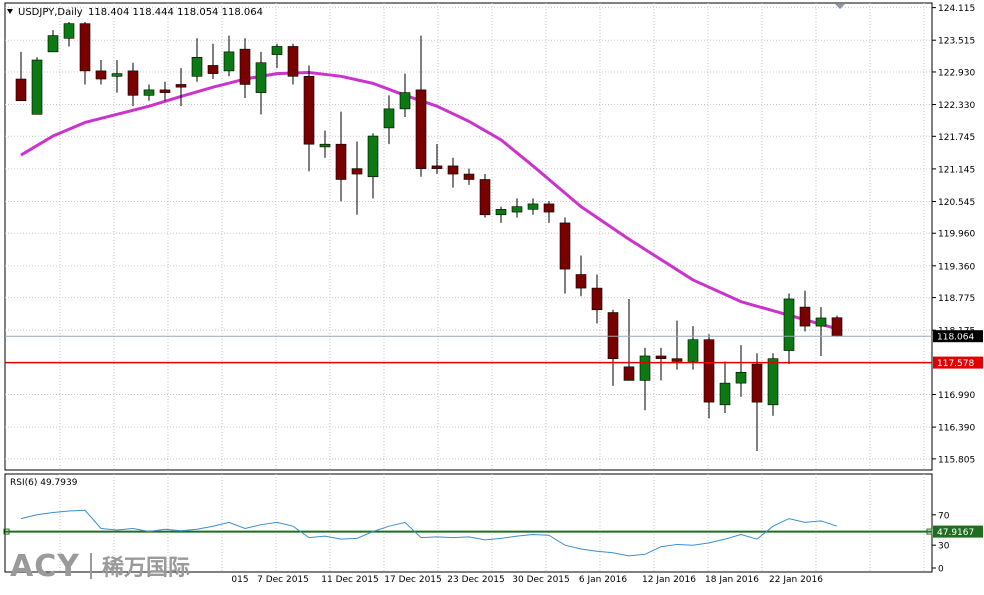 Image resolution: width=984 pixels, height=595 pixels. I want to click on time-tick-label: 015, so click(239, 580).